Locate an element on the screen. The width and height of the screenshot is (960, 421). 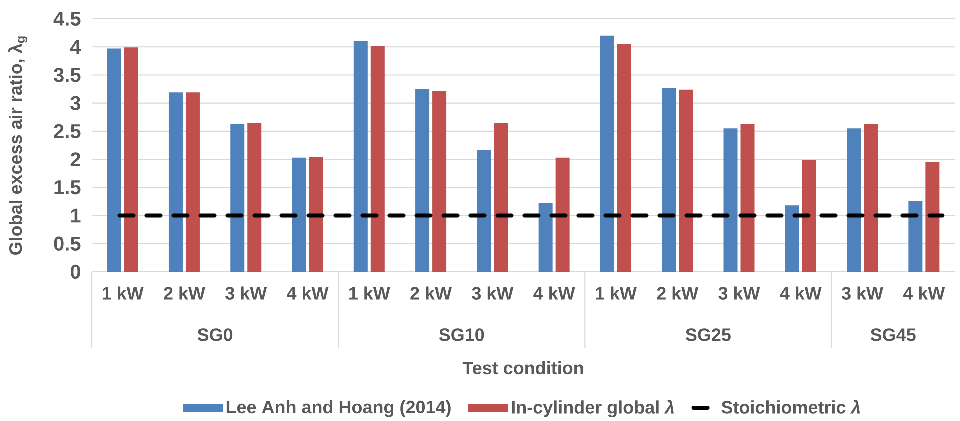
legend-label: In-cylinder global λ is located at coordinates (593, 409).